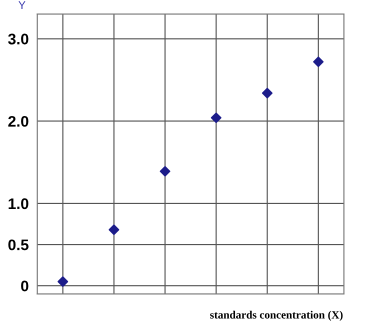 The image size is (373, 327). What do you see at coordinates (18, 121) in the screenshot?
I see `y-tick-label: 2.0` at bounding box center [18, 121].